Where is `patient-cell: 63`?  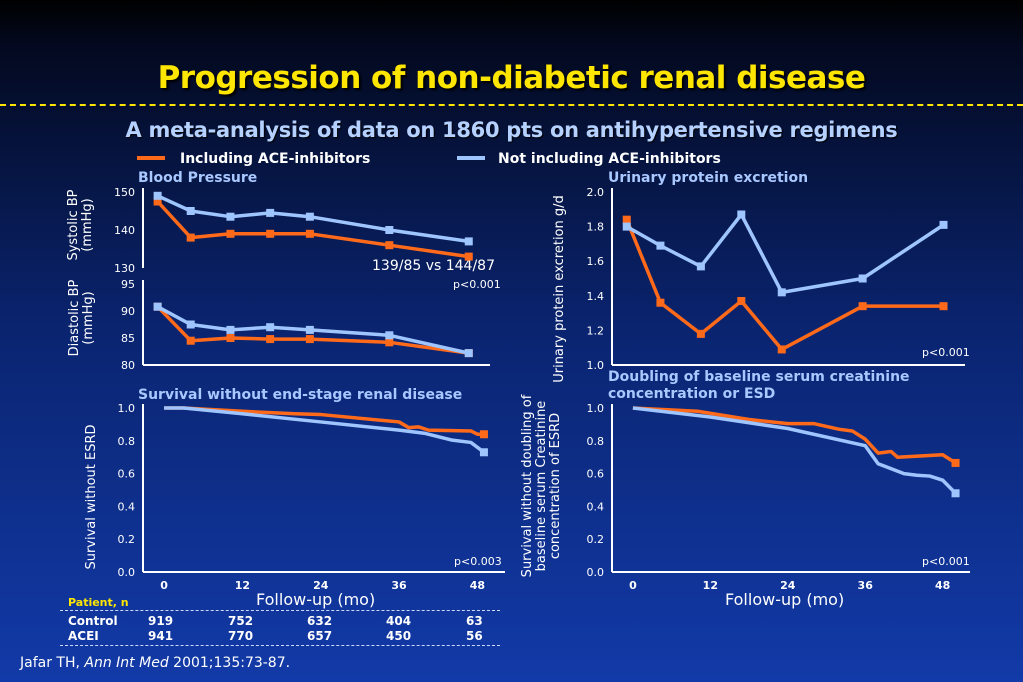 patient-cell: 63 is located at coordinates (474, 621).